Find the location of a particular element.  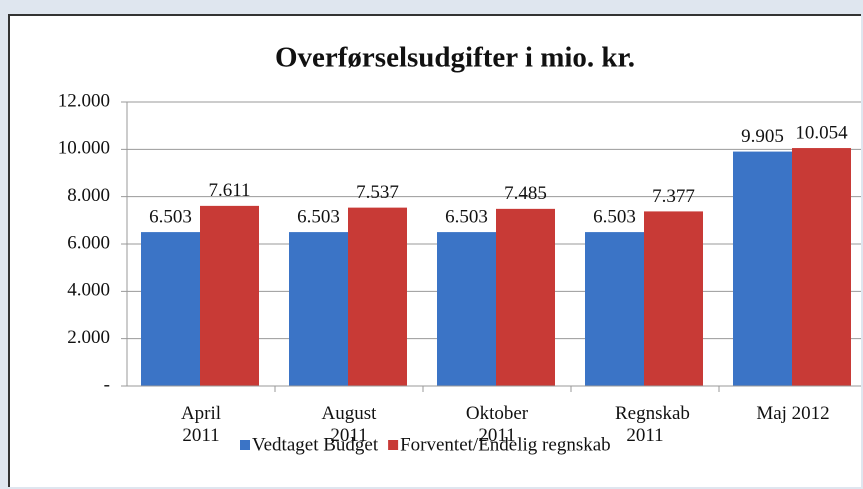

y-tick-label: 8.000 is located at coordinates (88, 195).